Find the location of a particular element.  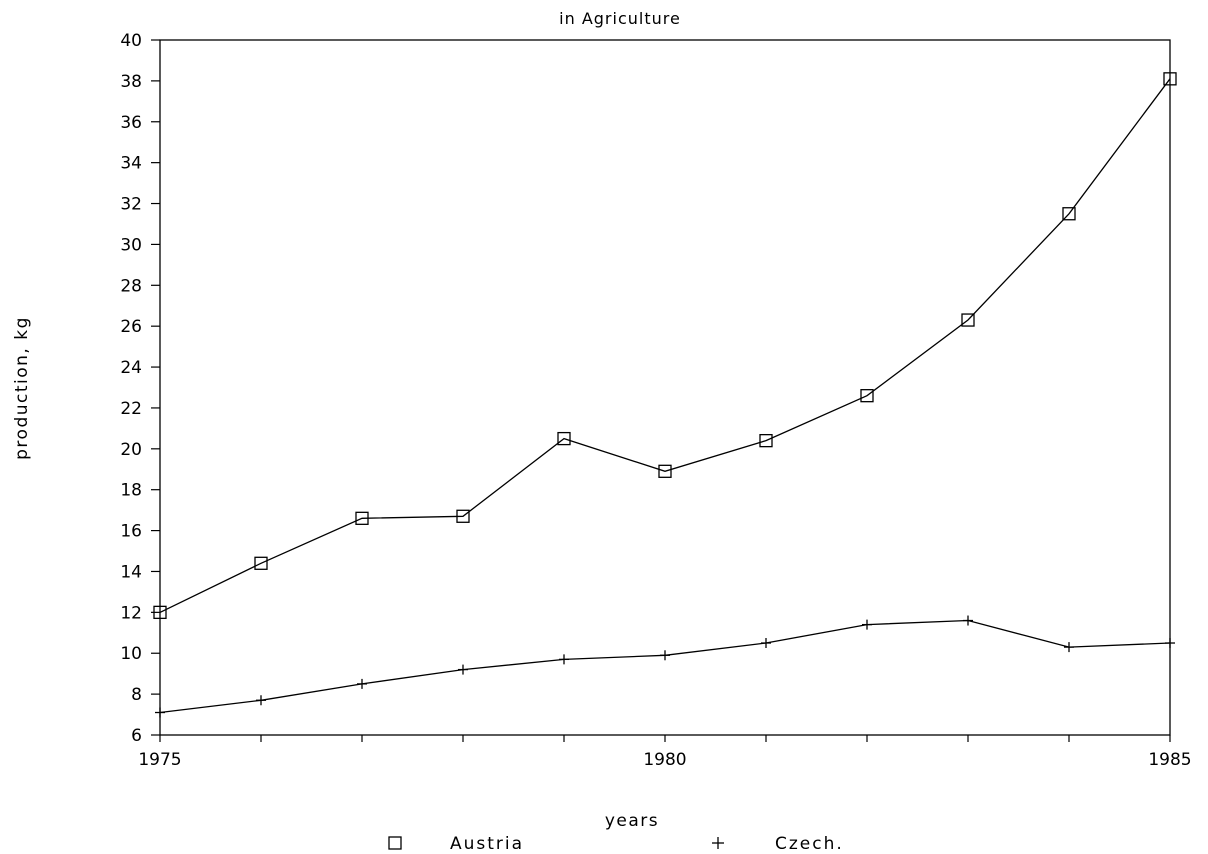

legend-marker-czech is located at coordinates (718, 843).